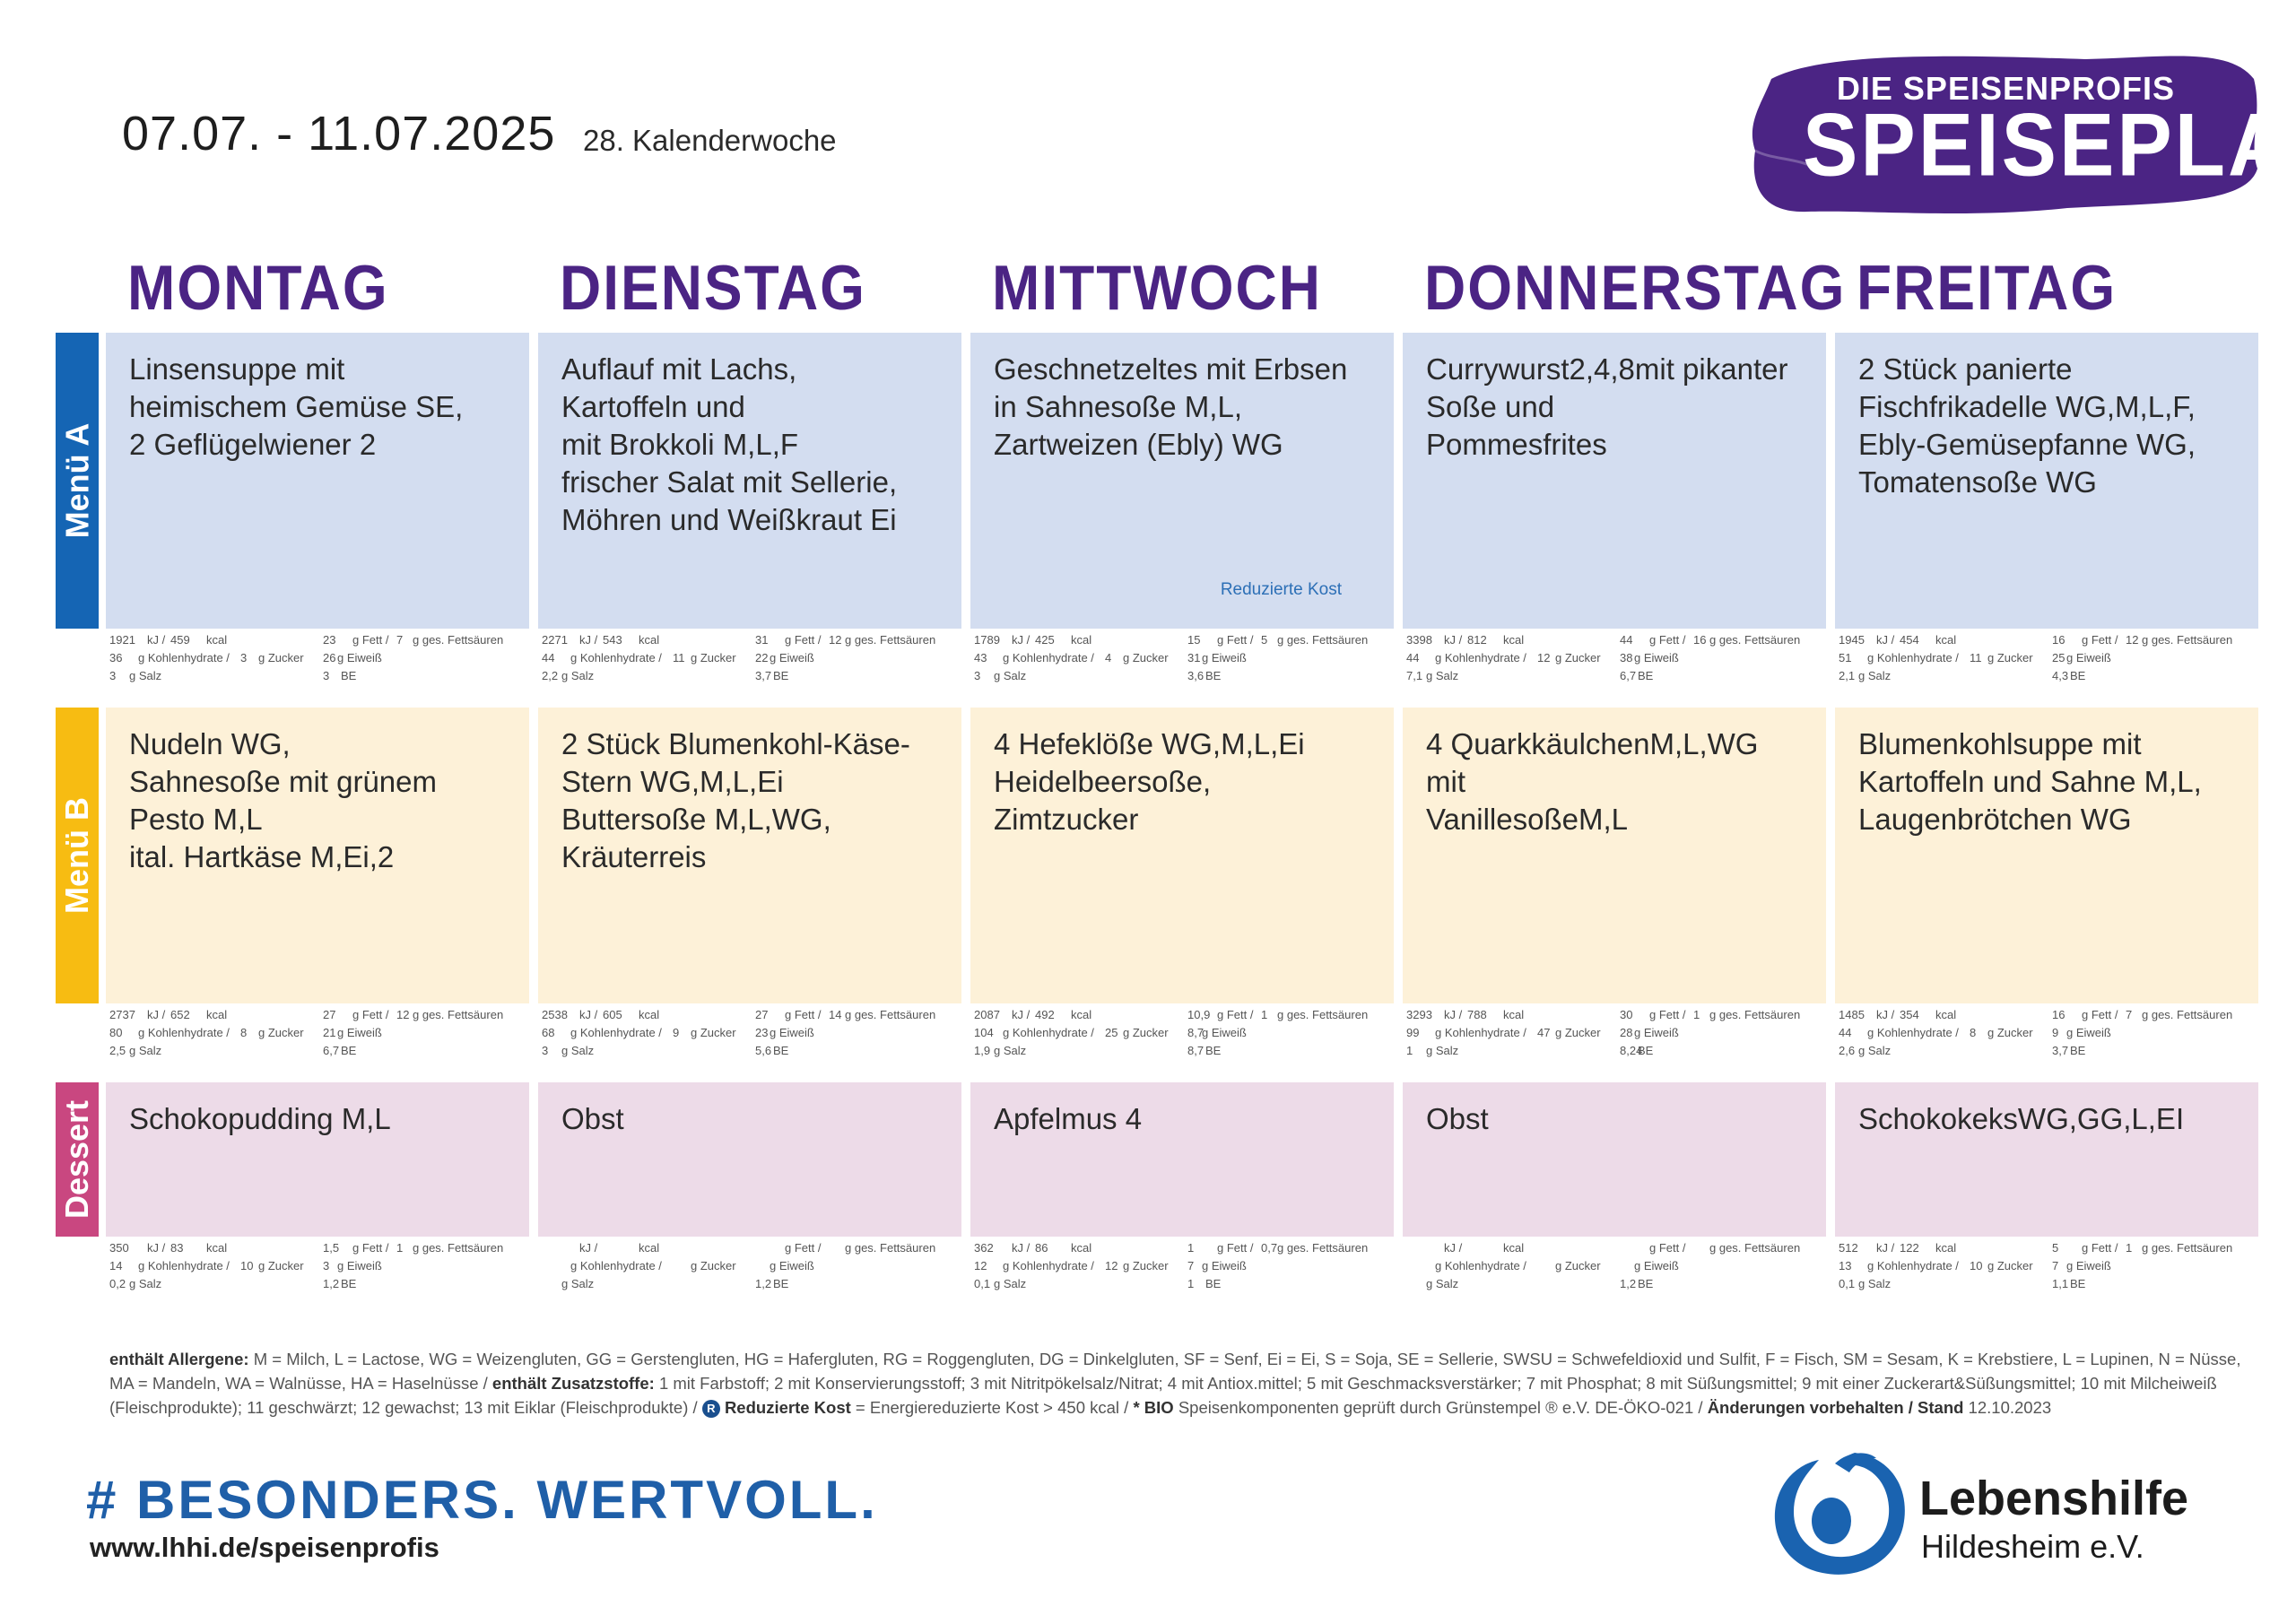 The image size is (2296, 1624). Describe the element at coordinates (1631, 1050) in the screenshot. I see `nutrition-value-be: 8,24` at that location.